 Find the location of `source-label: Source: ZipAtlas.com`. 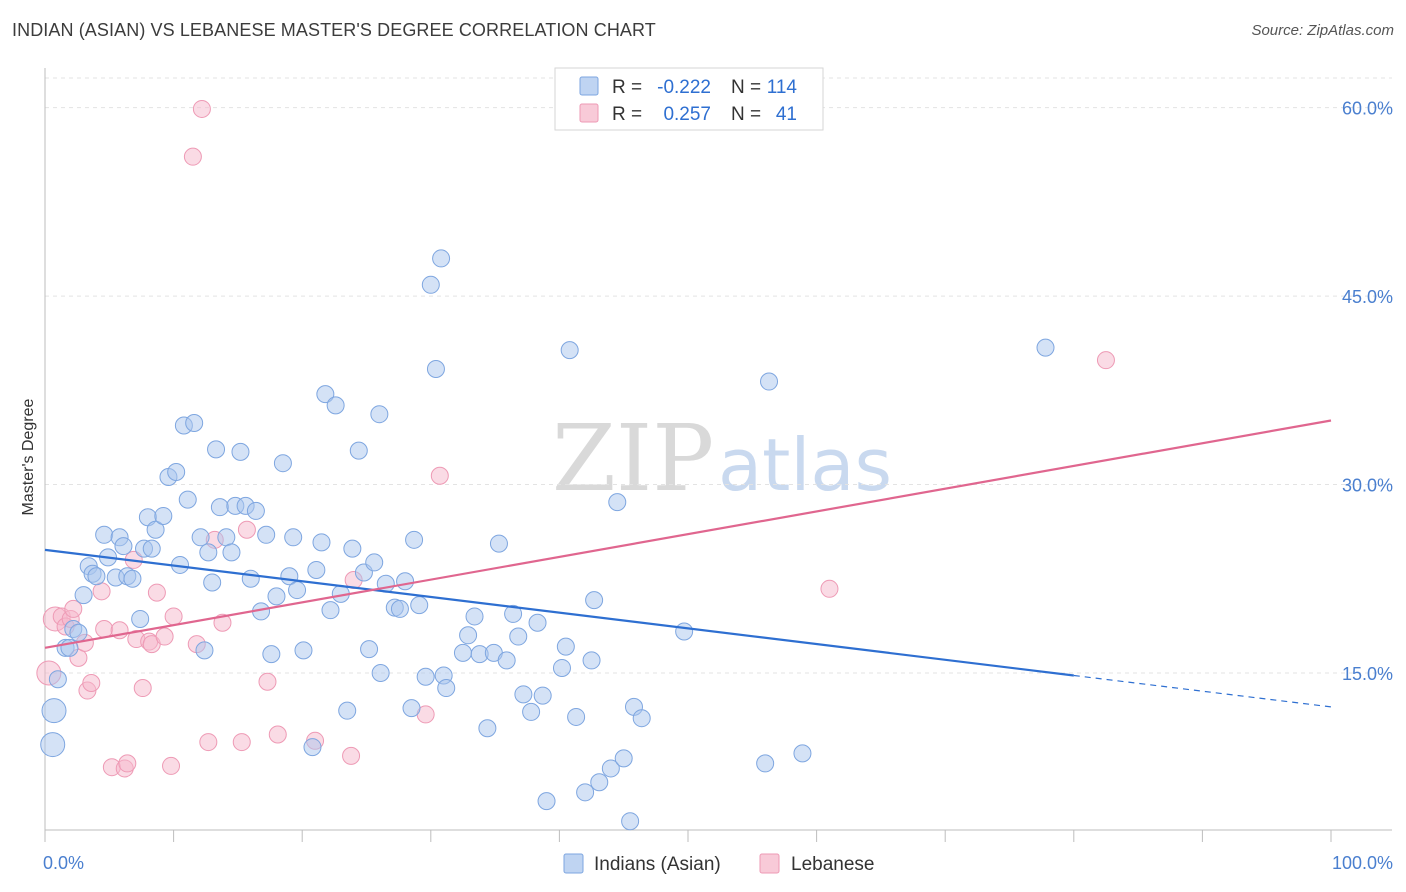

source-label: Source: ZipAtlas.com is located at coordinates (1322, 30).